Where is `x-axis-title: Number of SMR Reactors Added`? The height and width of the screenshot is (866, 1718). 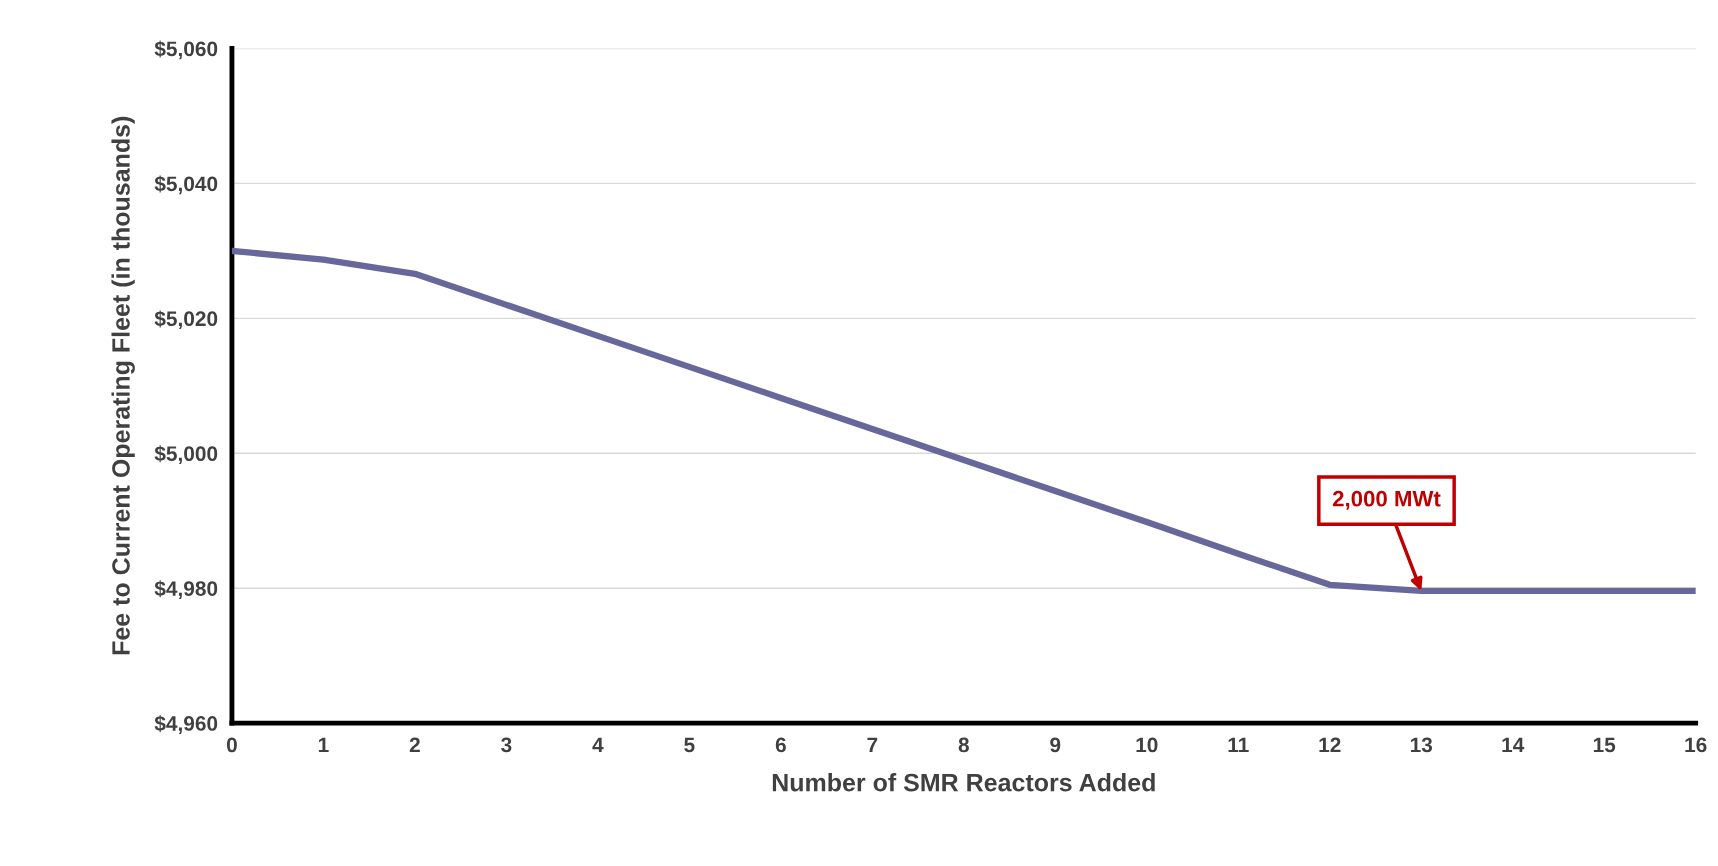
x-axis-title: Number of SMR Reactors Added is located at coordinates (963, 782).